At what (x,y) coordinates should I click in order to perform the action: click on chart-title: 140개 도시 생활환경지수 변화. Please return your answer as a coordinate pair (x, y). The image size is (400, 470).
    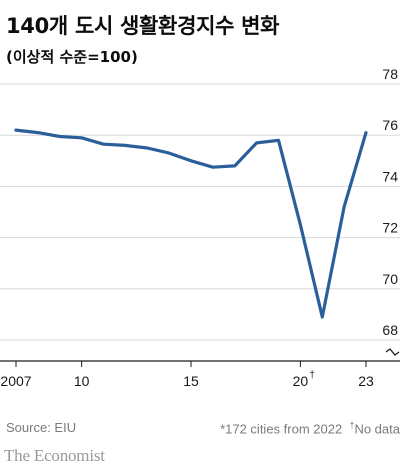
    Looking at the image, I should click on (143, 26).